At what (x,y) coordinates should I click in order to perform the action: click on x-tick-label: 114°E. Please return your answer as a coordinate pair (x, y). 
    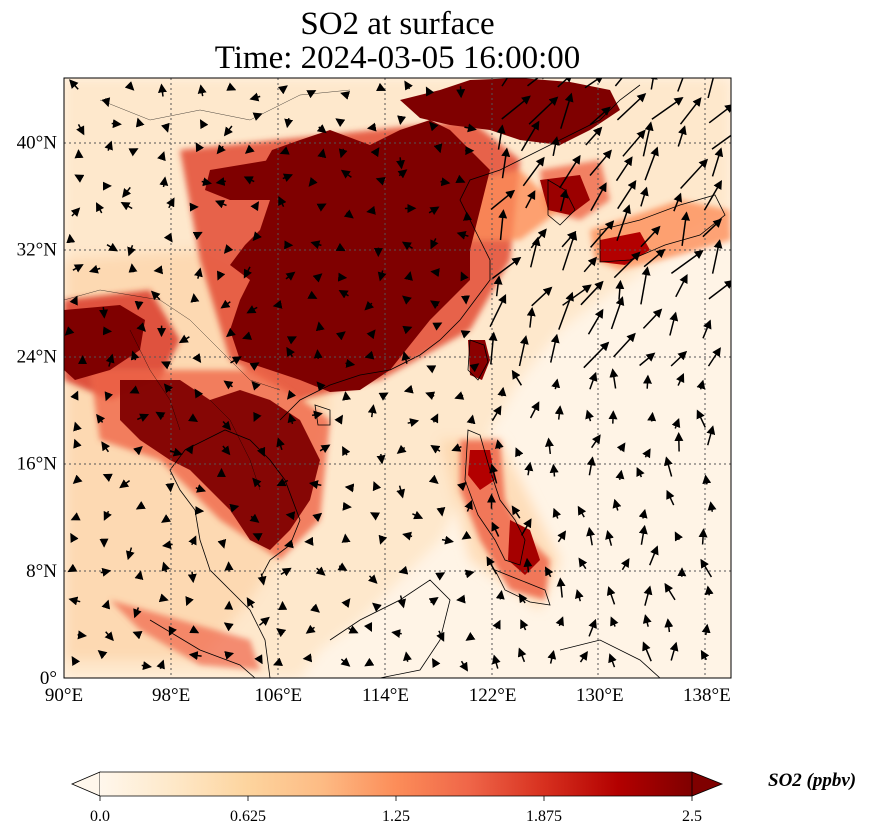
    Looking at the image, I should click on (385, 695).